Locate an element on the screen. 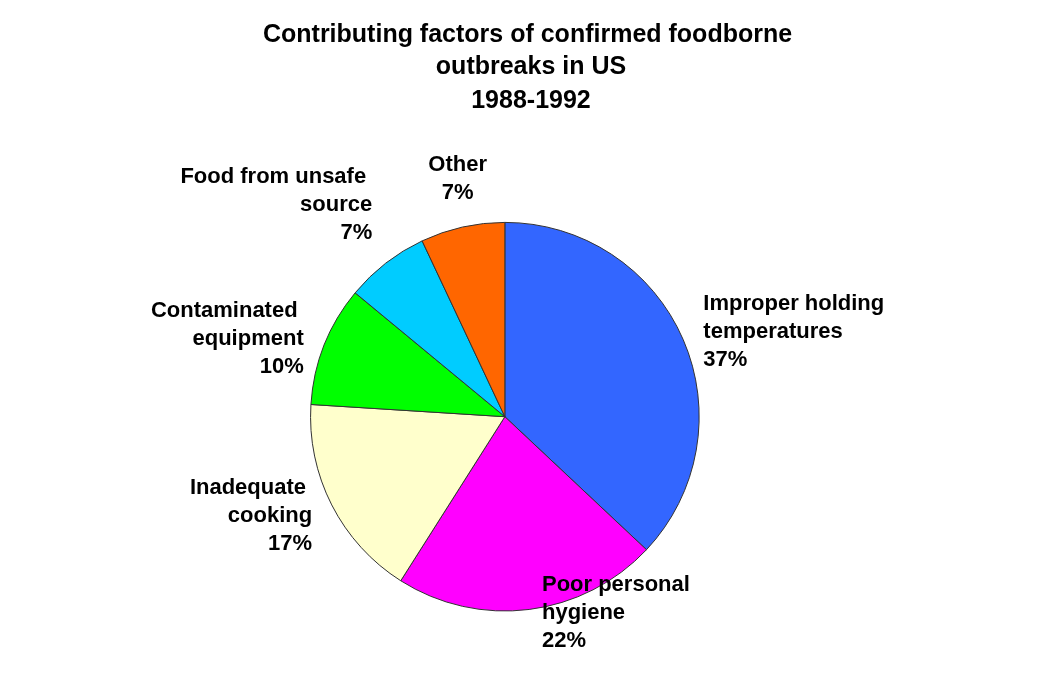 Image resolution: width=1062 pixels, height=686 pixels. slice-label: Food from unsafe source is located at coordinates (276, 190).